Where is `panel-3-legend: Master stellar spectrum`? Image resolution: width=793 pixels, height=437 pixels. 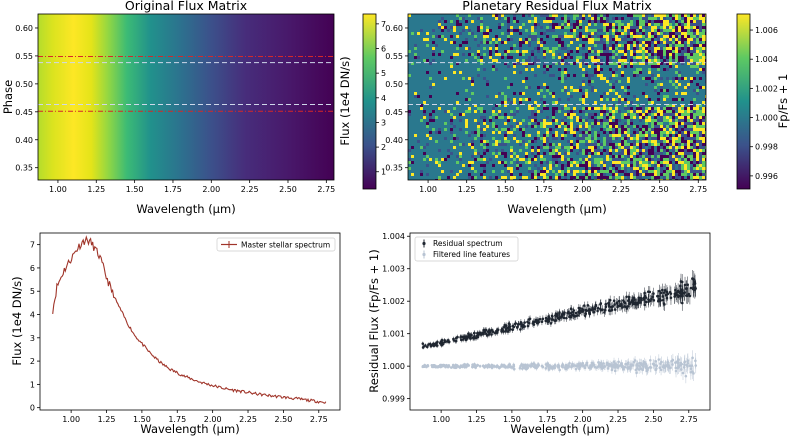
panel-3-legend: Master stellar spectrum is located at coordinates (276, 244).